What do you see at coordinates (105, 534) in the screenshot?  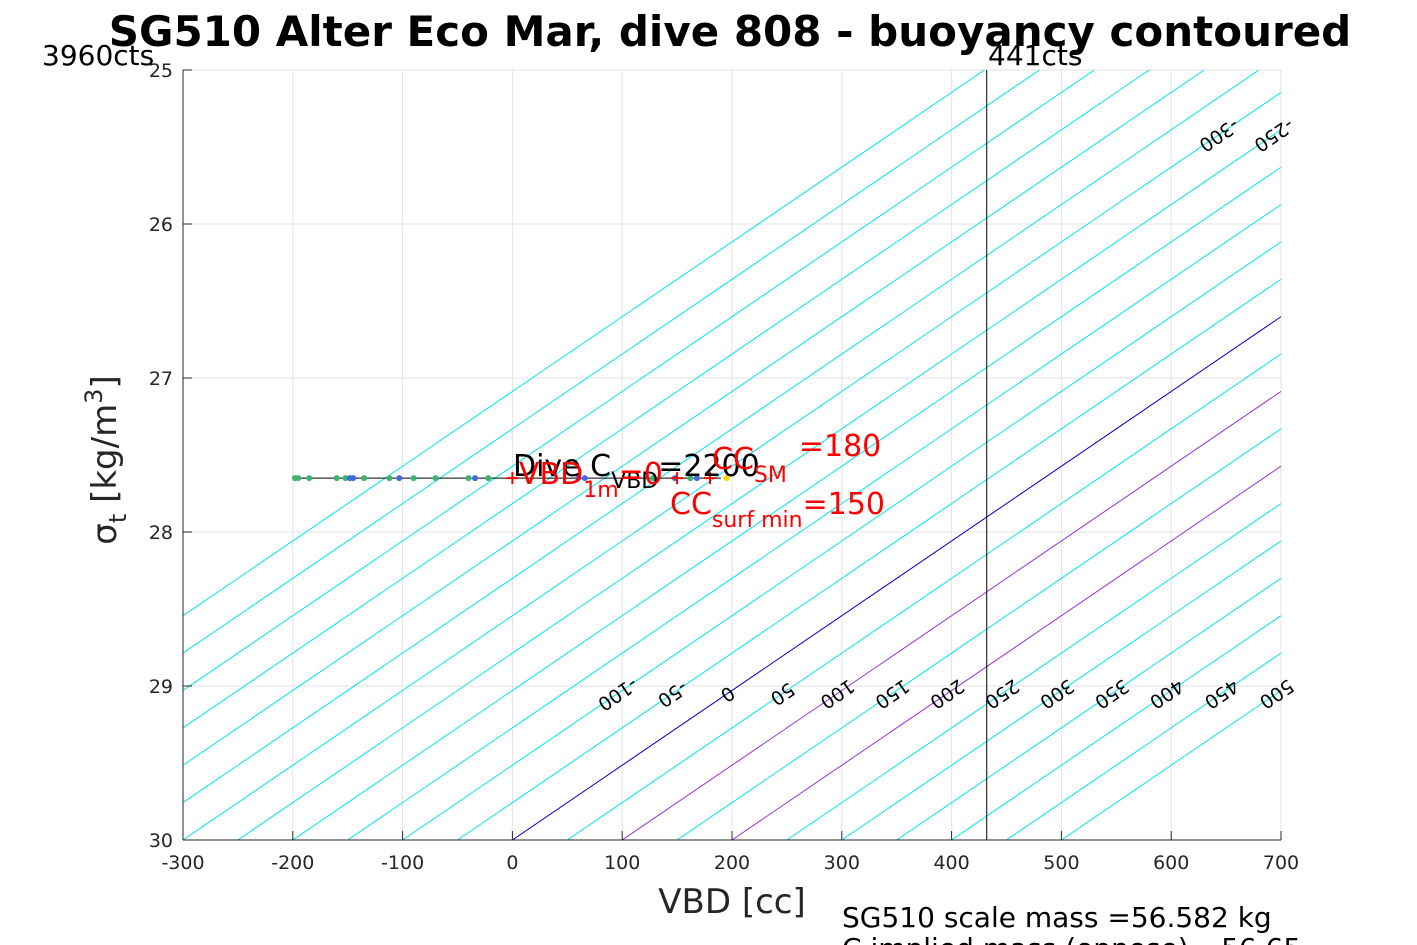 I see `y-axis-label-main: σ` at bounding box center [105, 534].